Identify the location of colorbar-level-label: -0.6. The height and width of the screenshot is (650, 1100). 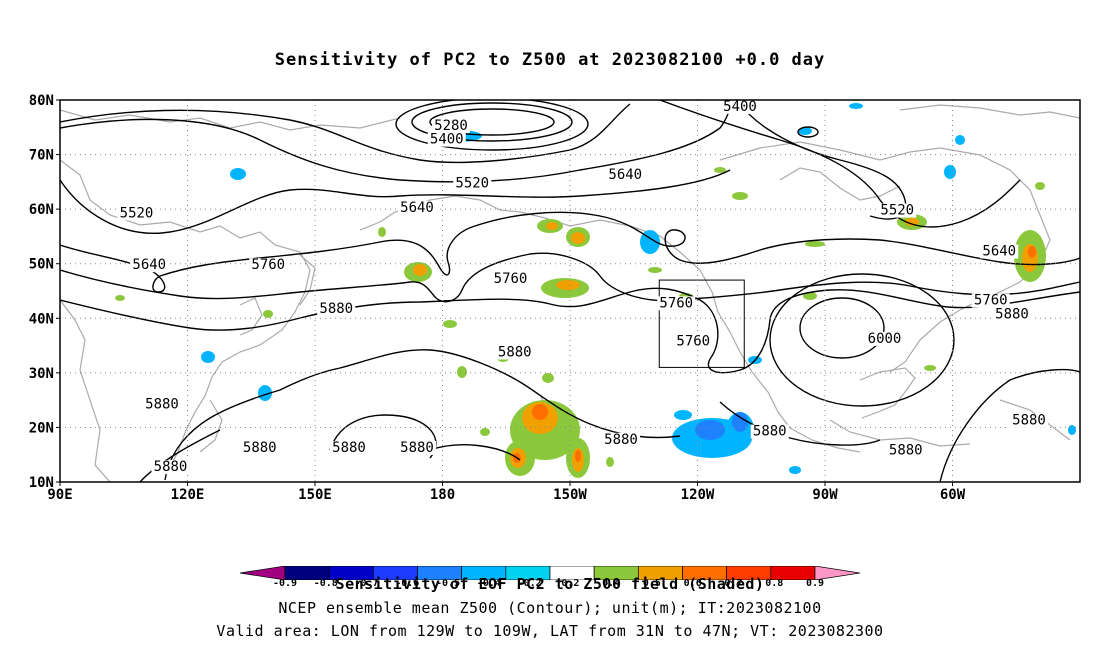
(407, 583).